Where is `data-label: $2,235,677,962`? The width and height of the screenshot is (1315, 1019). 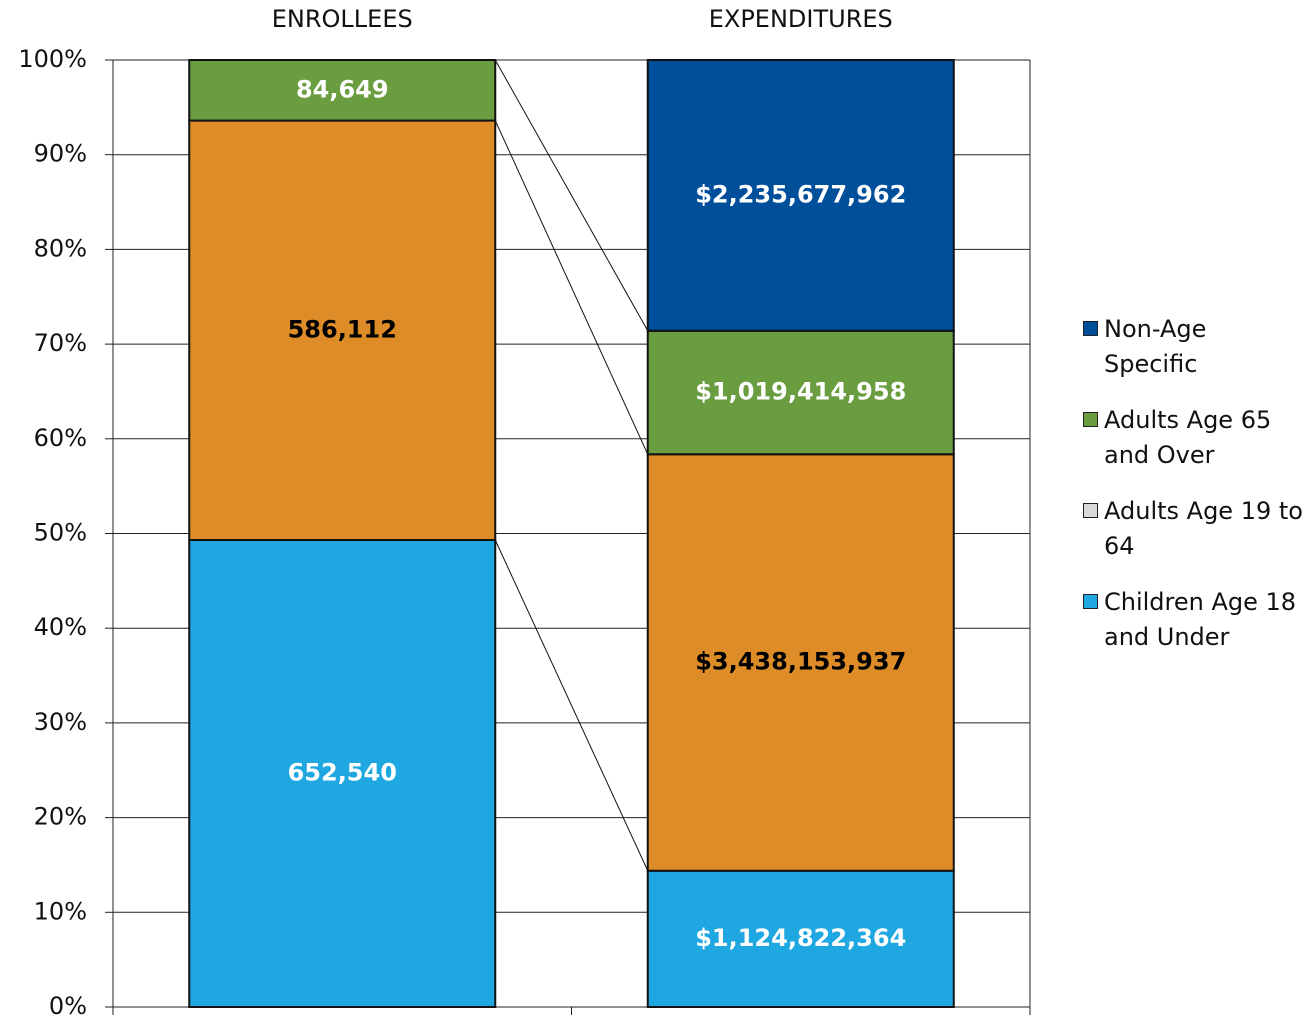
data-label: $2,235,677,962 is located at coordinates (800, 194).